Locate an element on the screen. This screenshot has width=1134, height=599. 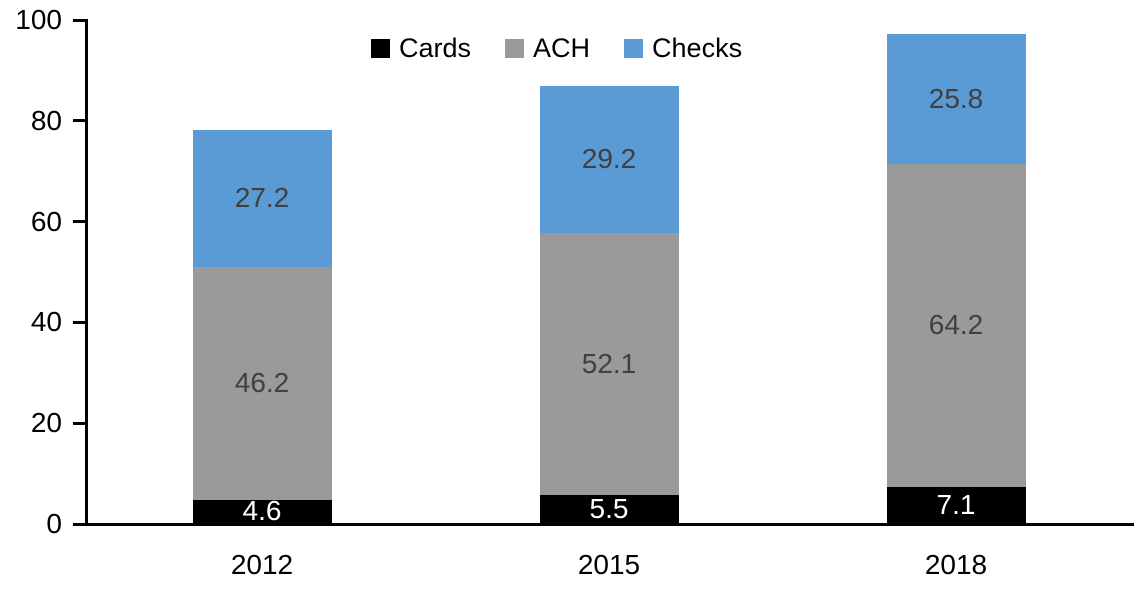
y-tick-label: 60 is located at coordinates (46, 221).